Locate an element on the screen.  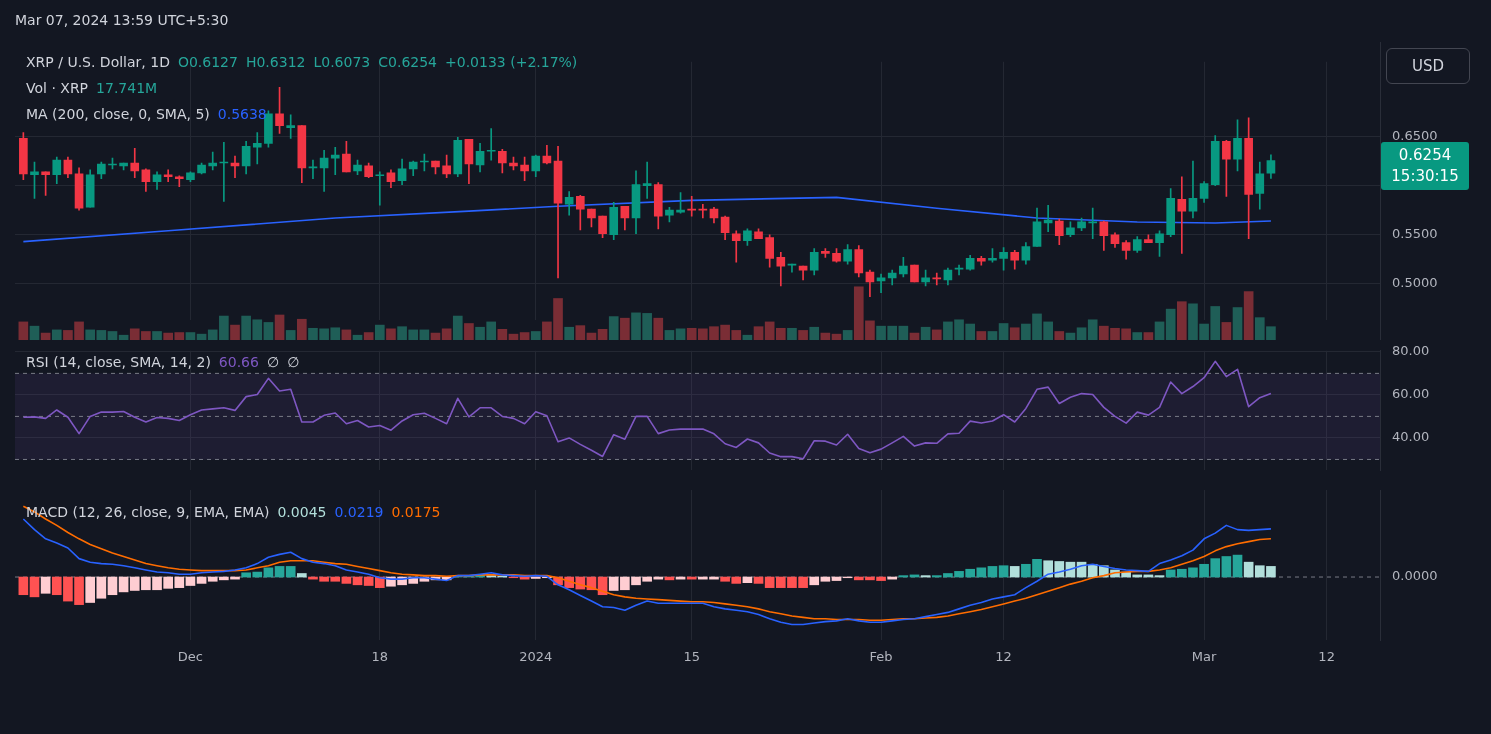
chart-title: XRP / U.S. Dollar, 1D is located at coordinates (98, 62).